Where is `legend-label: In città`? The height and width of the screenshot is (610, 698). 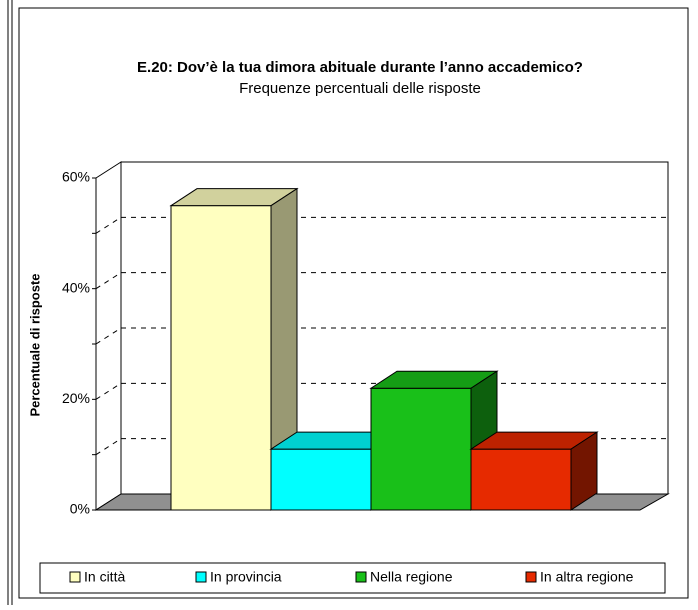 legend-label: In città is located at coordinates (104, 577).